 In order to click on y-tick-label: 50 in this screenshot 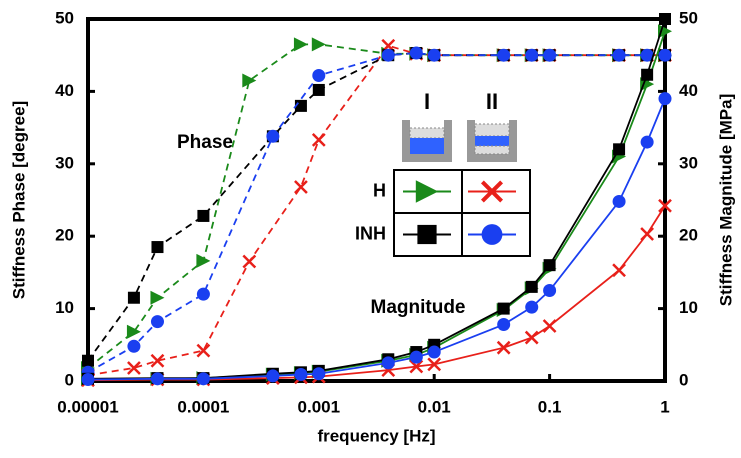, I will do `click(64, 17)`.